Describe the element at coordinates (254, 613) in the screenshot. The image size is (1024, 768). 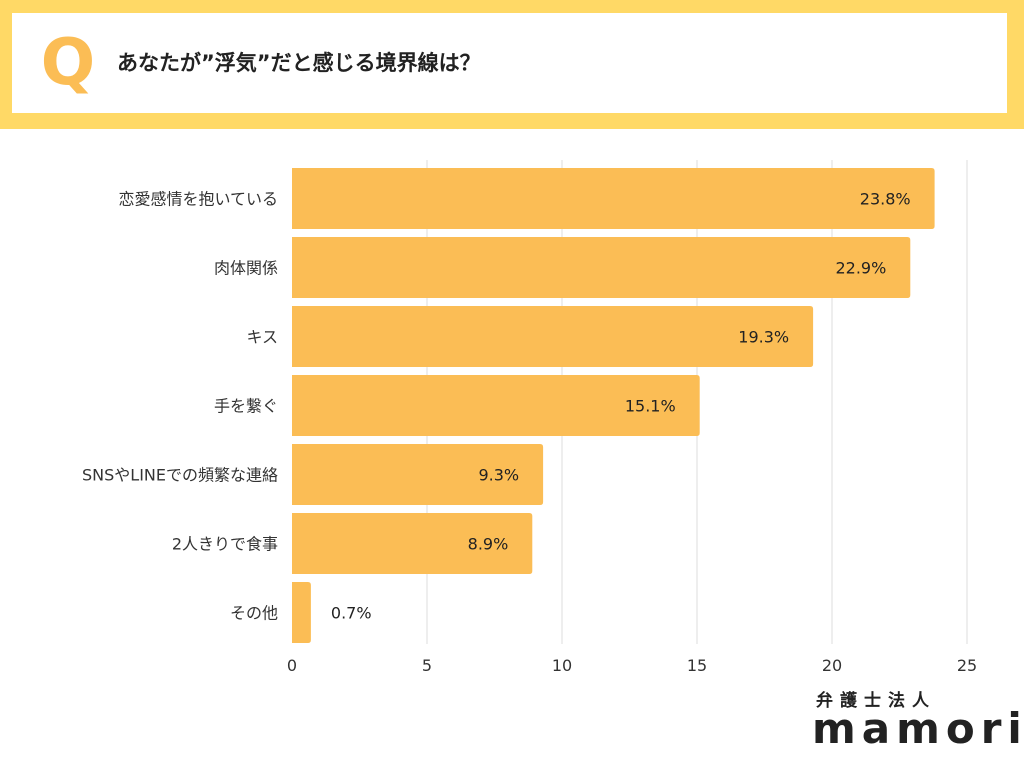
I see `category-label: その他` at that location.